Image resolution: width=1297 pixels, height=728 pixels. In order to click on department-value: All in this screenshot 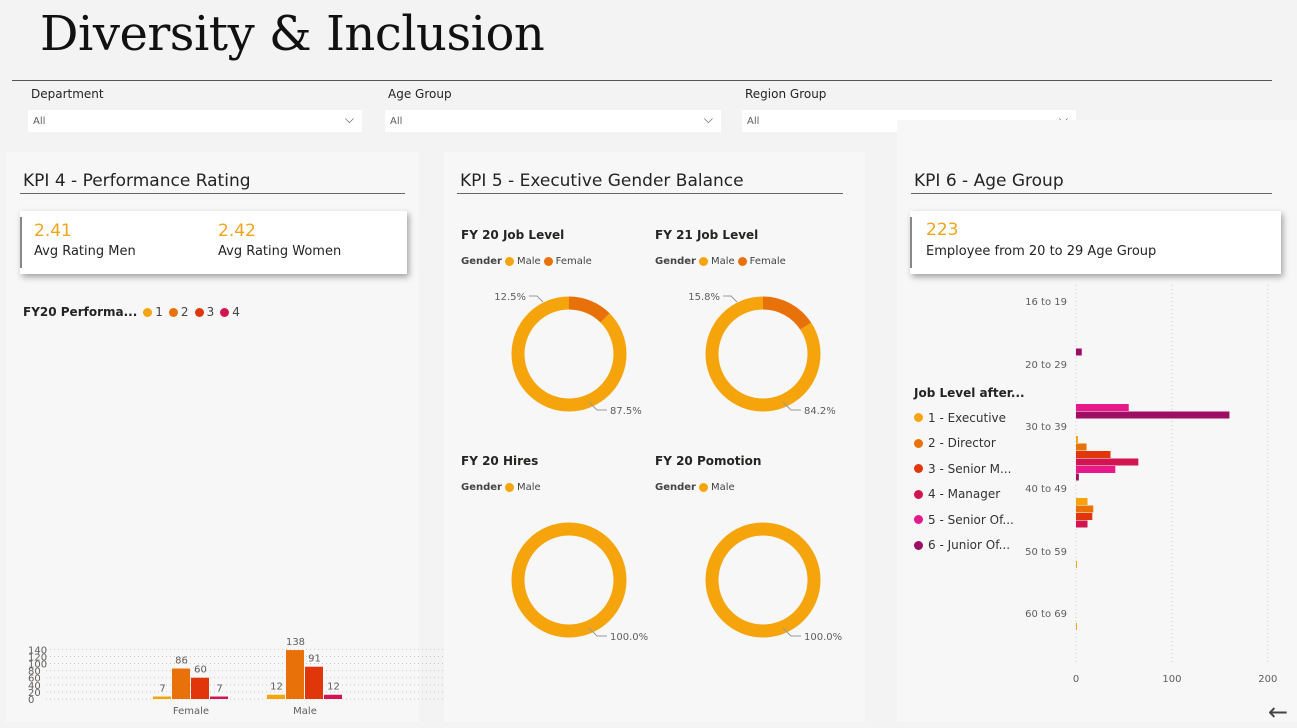, I will do `click(39, 121)`.